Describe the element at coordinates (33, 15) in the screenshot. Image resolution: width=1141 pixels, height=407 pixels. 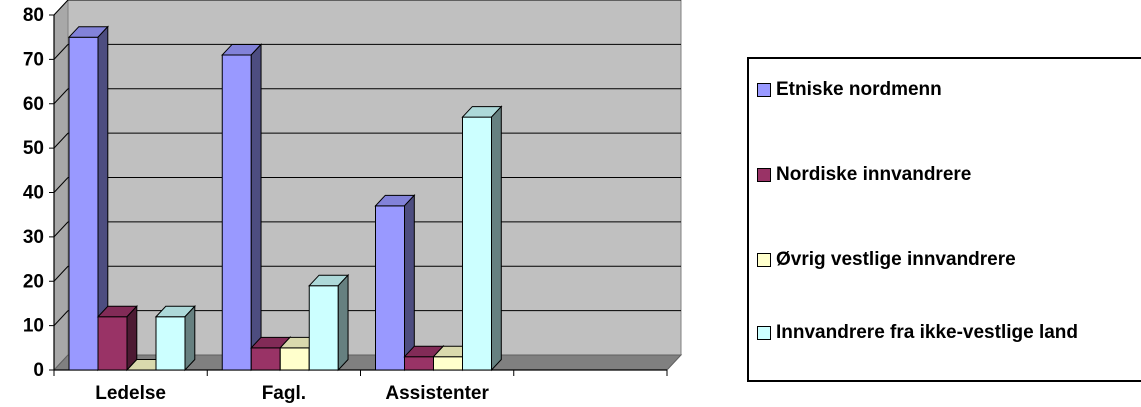
I see `y-tick-label: 80` at that location.